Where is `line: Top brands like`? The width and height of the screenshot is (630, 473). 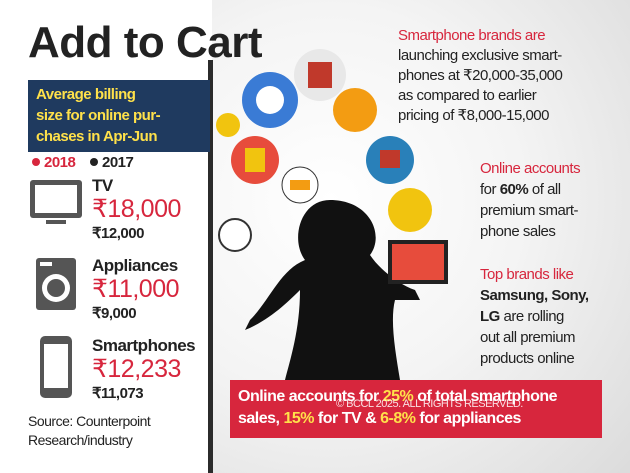 line: Top brands like is located at coordinates (527, 274).